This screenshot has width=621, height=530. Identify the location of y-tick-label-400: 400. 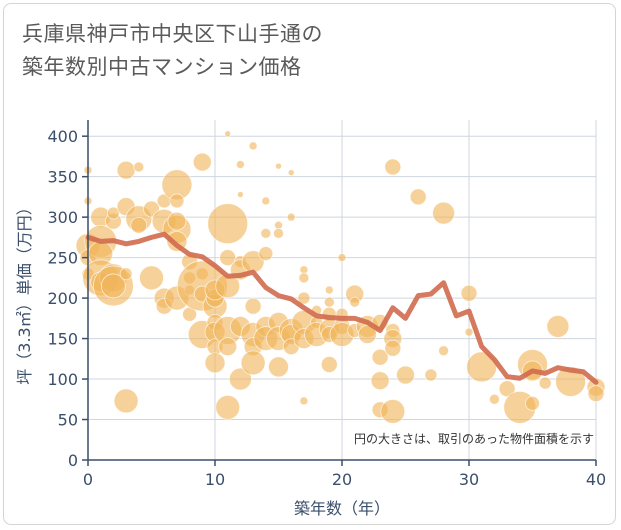
(62, 136).